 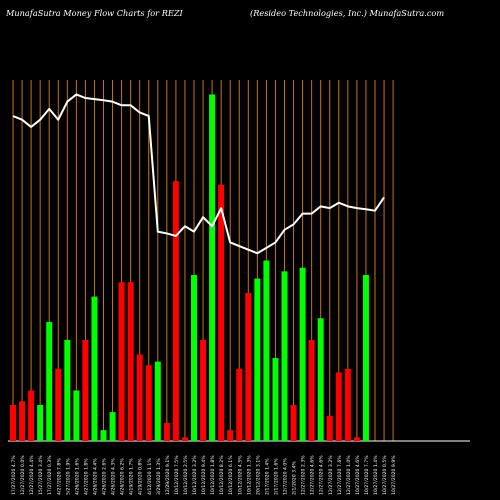 What do you see at coordinates (276, 476) in the screenshot?
I see `x-tick-label: 2/17/2020 1.6%` at bounding box center [276, 476].